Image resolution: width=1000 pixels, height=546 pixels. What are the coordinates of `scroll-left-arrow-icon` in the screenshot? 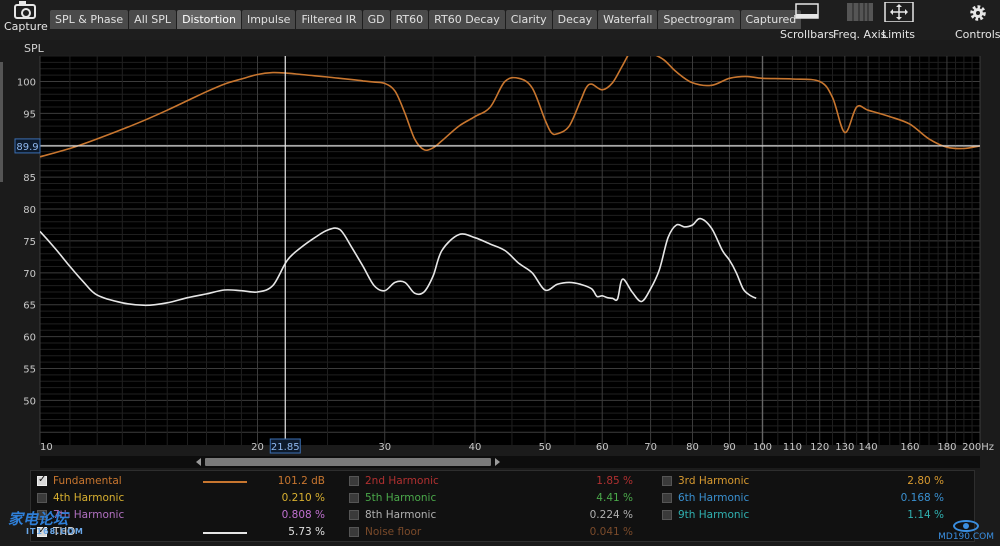 It's located at (198, 462).